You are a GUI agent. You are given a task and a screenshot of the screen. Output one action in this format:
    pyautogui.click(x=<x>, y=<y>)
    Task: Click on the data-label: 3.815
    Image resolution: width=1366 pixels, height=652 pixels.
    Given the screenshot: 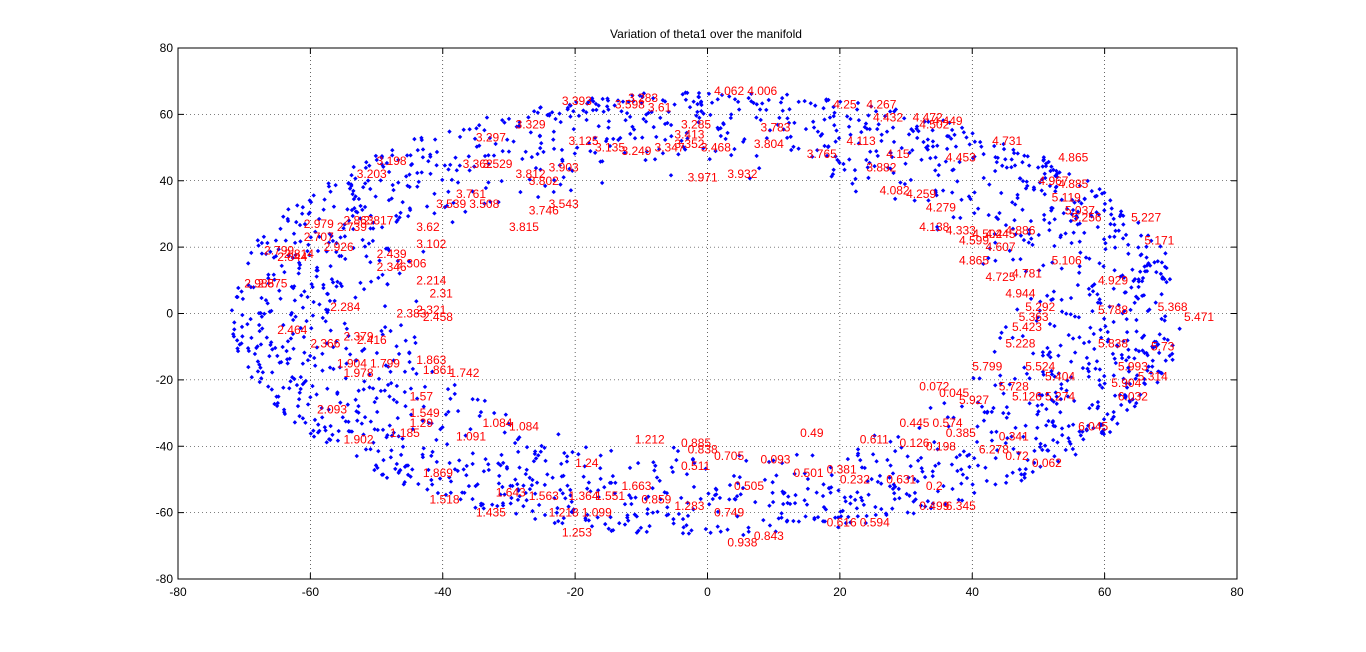 What is the action you would take?
    pyautogui.click(x=524, y=227)
    